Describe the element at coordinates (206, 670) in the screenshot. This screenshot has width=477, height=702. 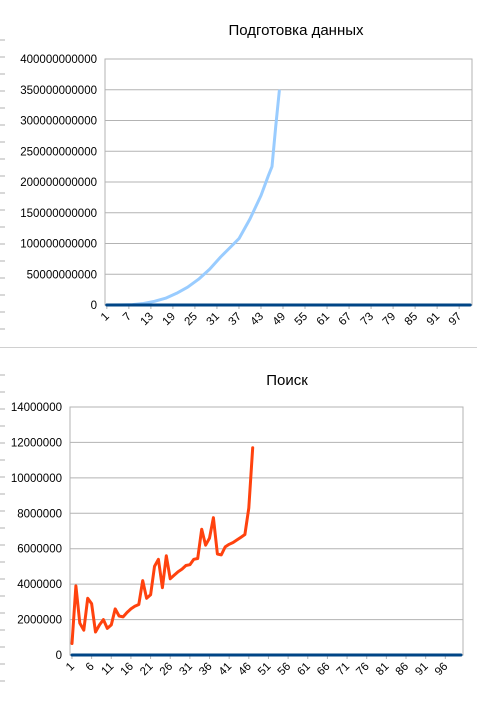
I see `x-tick-label: 36` at that location.